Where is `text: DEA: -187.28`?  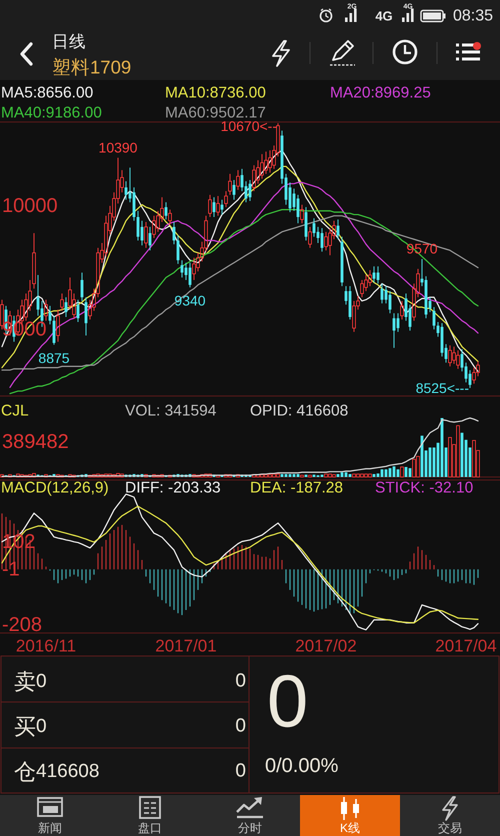
text: DEA: -187.28 is located at coordinates (297, 488).